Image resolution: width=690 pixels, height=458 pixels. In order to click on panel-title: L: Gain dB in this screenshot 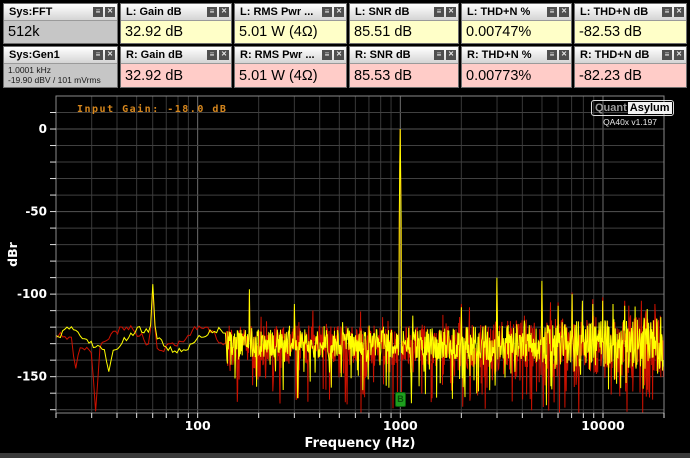, I will do `click(154, 12)`.